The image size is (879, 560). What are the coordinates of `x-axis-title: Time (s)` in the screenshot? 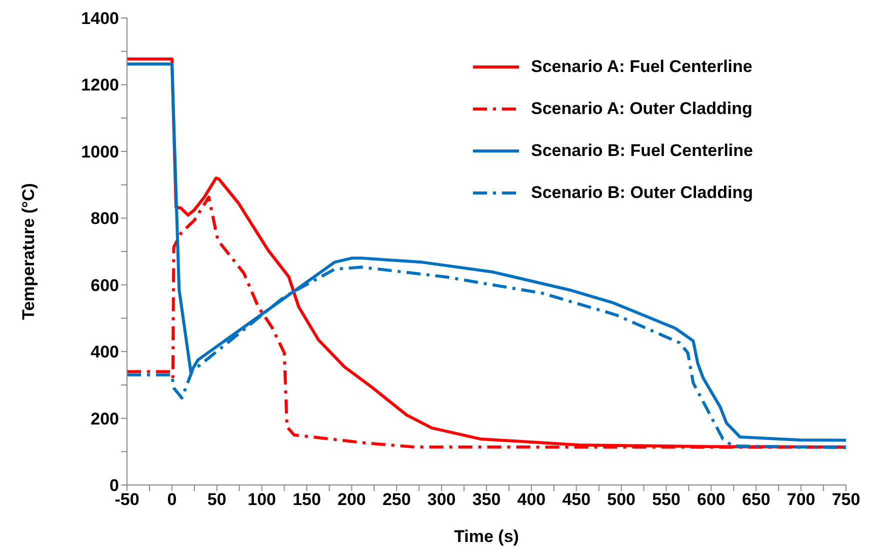 It's located at (486, 536).